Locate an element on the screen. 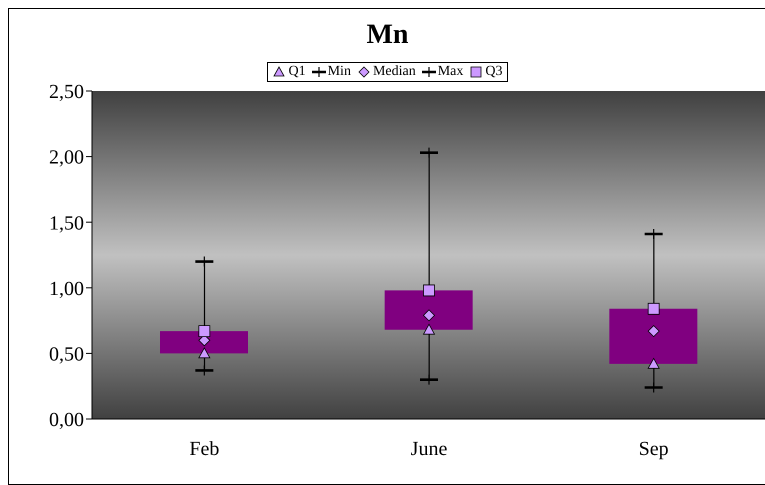  legend-label: Max is located at coordinates (451, 72).